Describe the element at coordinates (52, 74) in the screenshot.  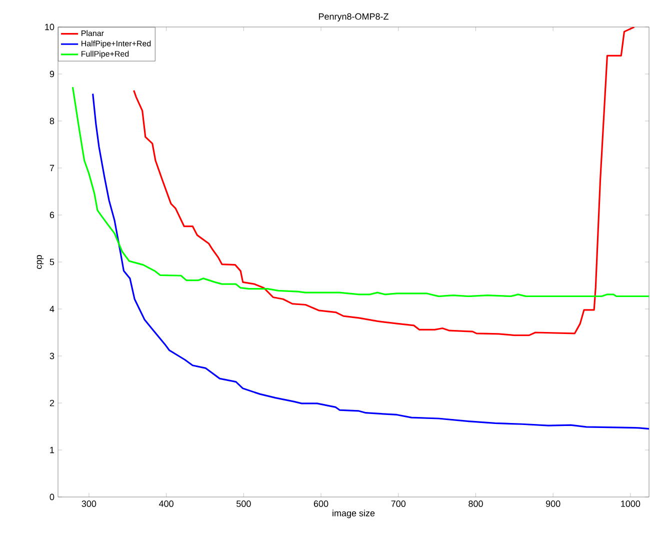
I see `y-tick-label: 9` at that location.